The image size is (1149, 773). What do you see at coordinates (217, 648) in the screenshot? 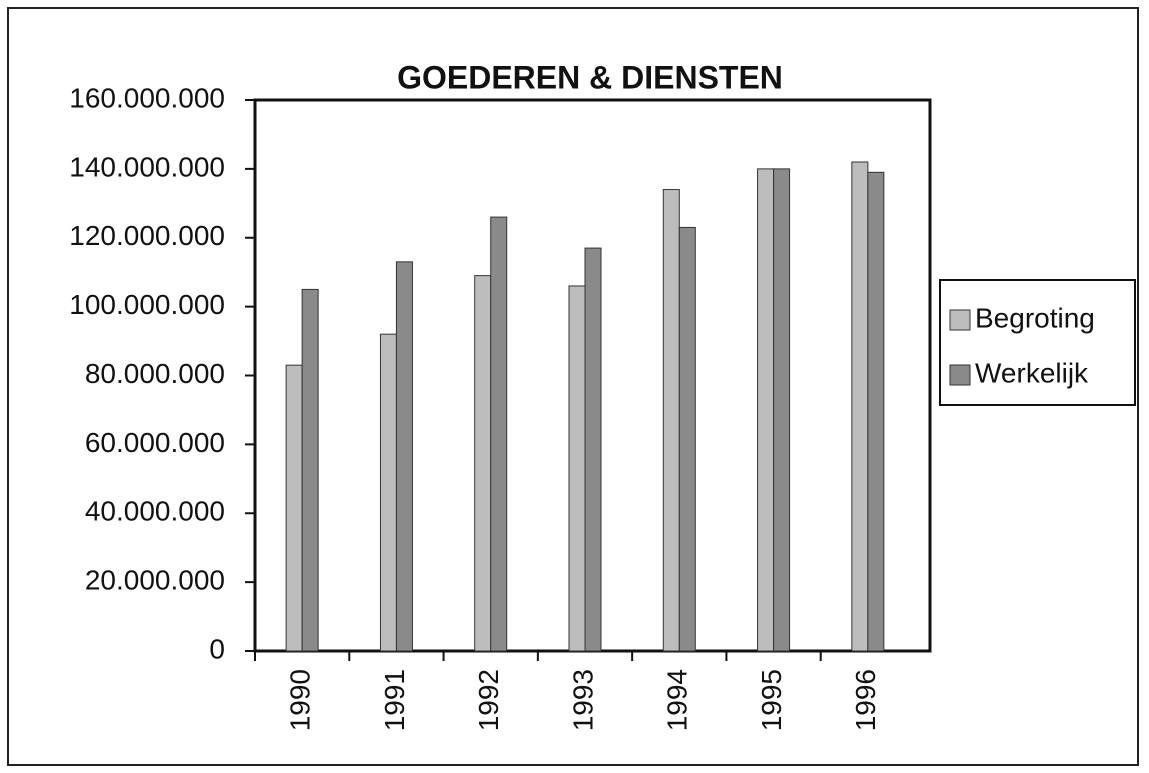
I see `y-tick-label: 0` at bounding box center [217, 648].